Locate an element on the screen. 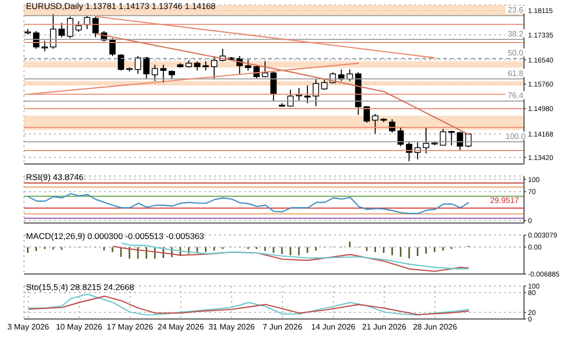 This screenshot has width=564, height=338. x-tick-label: 28 Jun 2026 is located at coordinates (435, 327).